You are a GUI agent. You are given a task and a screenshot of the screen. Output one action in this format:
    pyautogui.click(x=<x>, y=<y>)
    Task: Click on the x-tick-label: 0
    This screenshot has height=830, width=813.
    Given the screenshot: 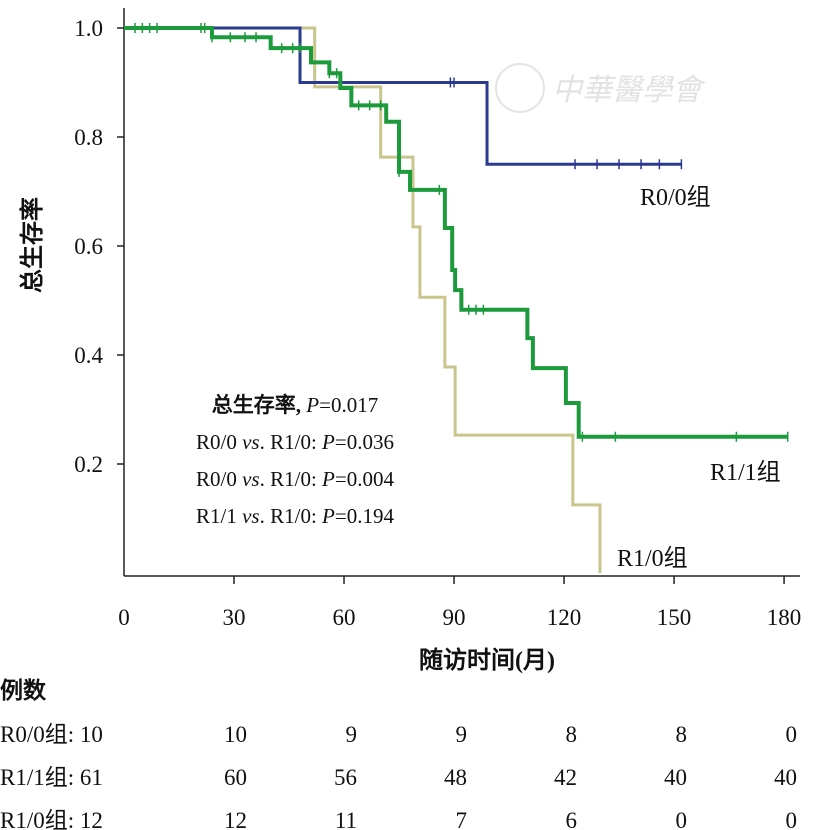 What is the action you would take?
    pyautogui.click(x=124, y=617)
    